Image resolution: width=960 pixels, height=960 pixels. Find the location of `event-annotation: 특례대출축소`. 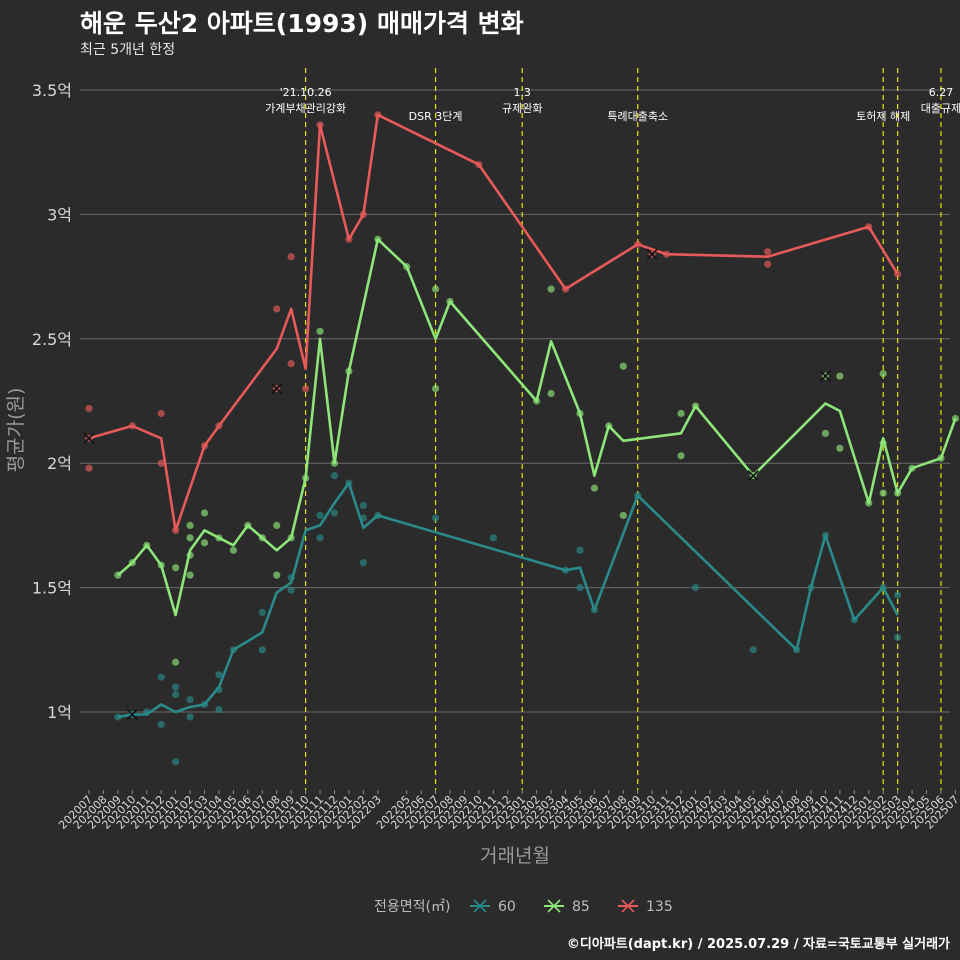

event-annotation: 특례대출축소 is located at coordinates (637, 116).